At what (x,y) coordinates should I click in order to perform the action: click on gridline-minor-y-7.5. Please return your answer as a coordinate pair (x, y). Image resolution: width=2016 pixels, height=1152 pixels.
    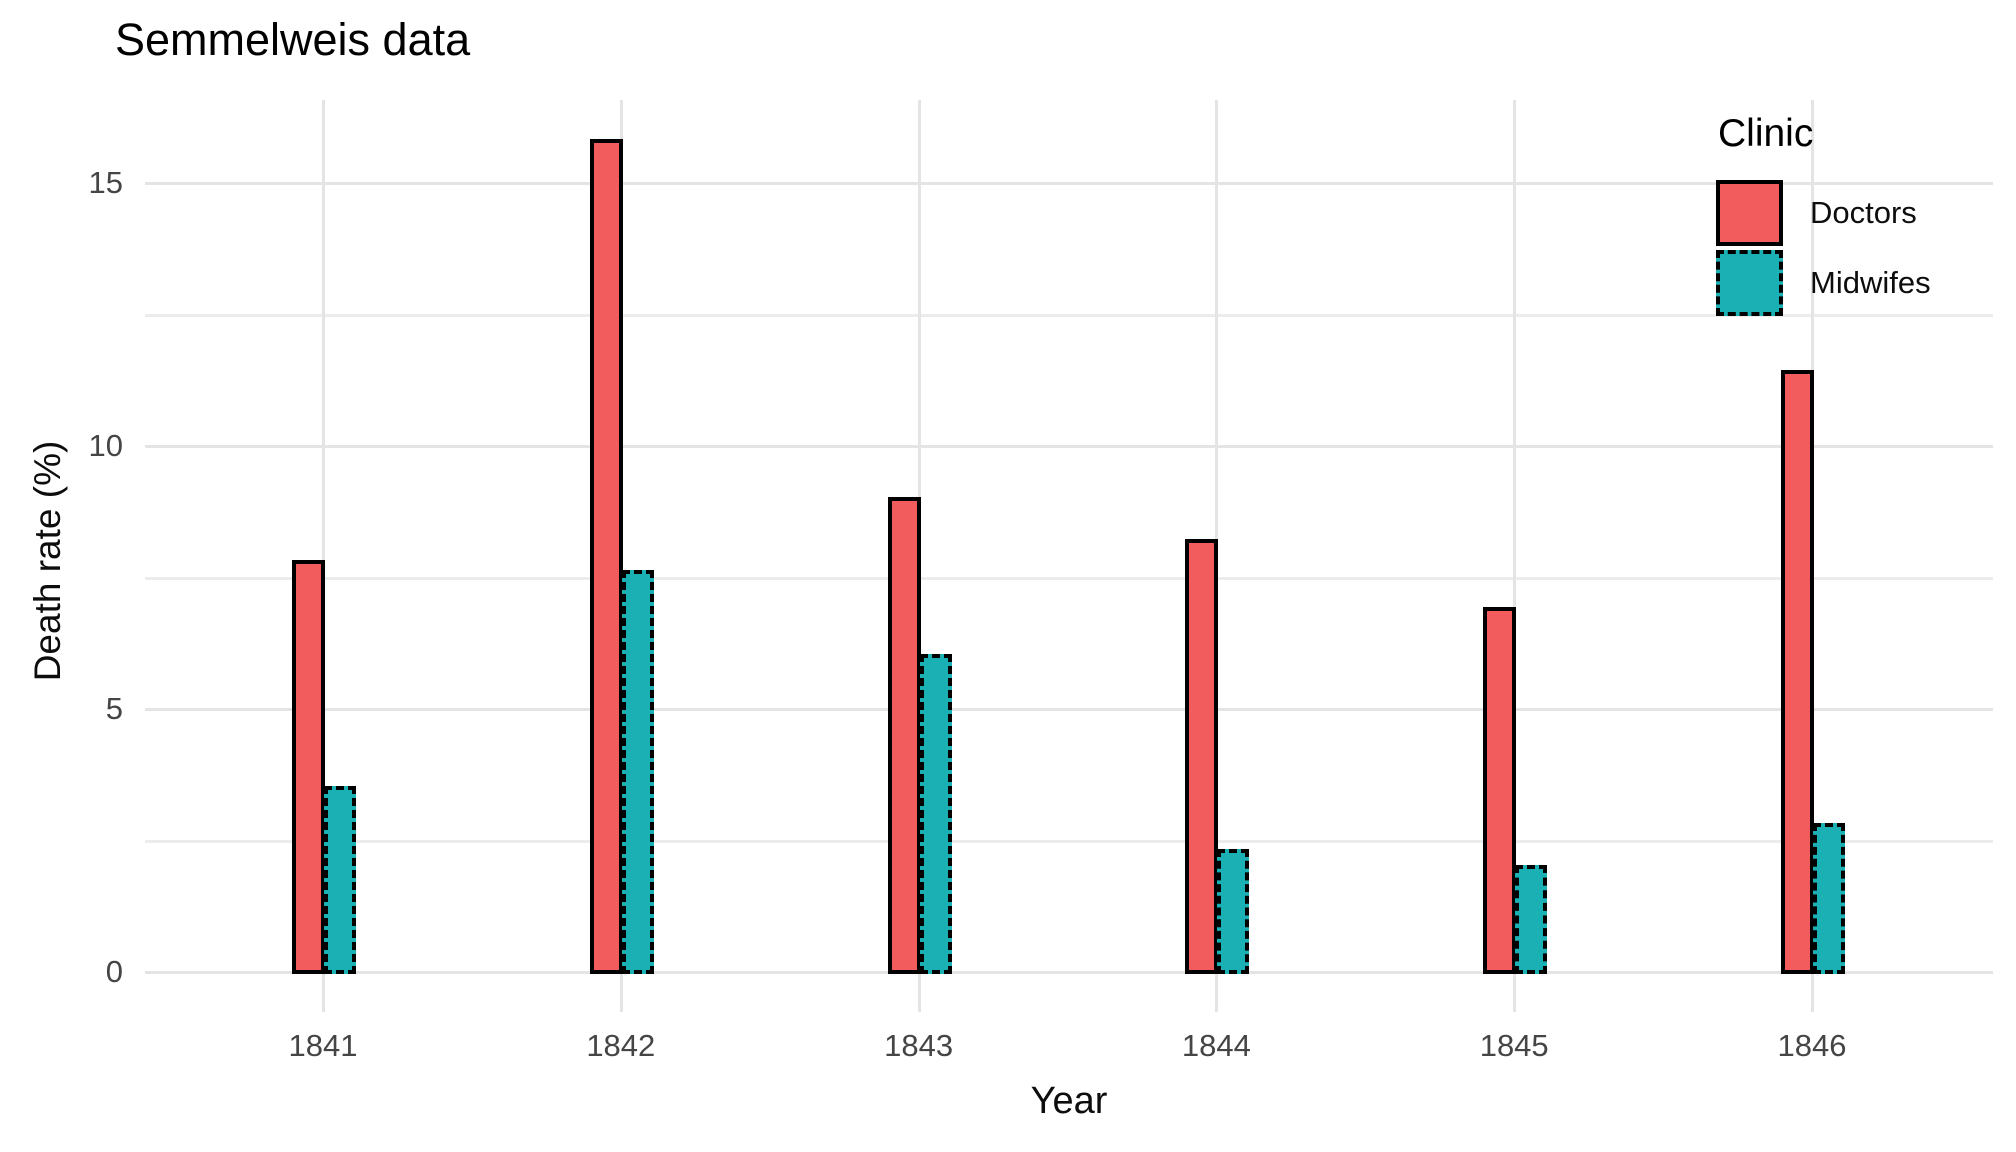
    Looking at the image, I should click on (1069, 578).